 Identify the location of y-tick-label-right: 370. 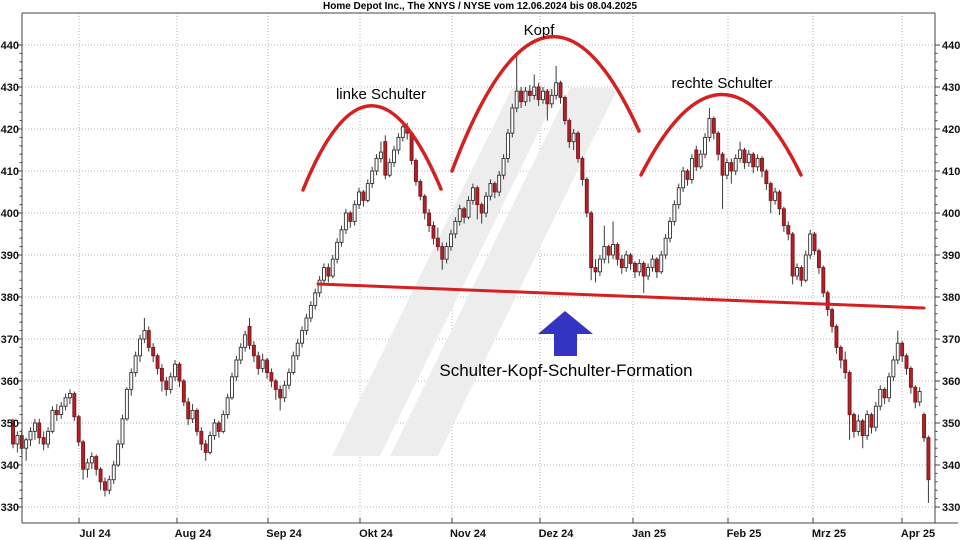
(951, 340).